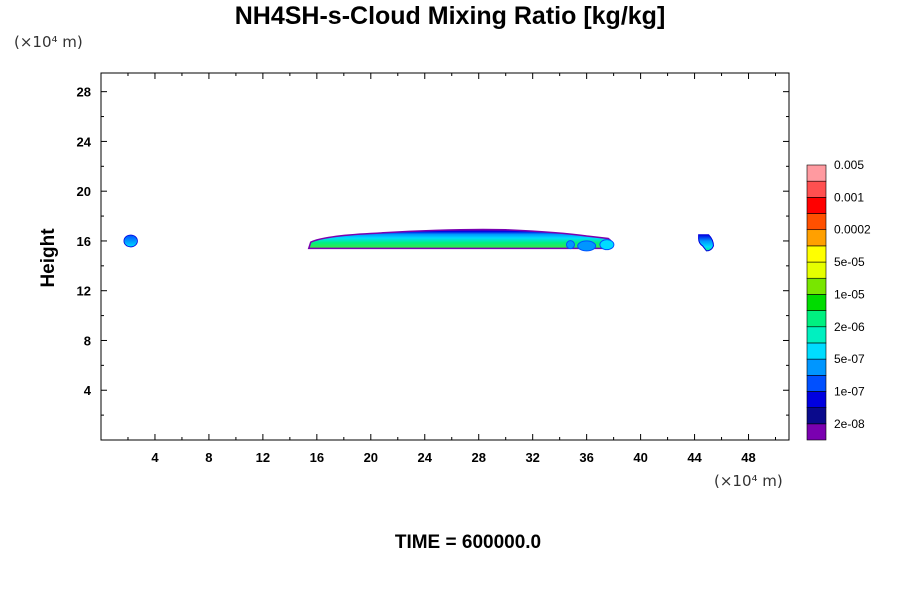 The width and height of the screenshot is (900, 600). I want to click on x-axis-unit: (×10⁴ m), so click(748, 481).